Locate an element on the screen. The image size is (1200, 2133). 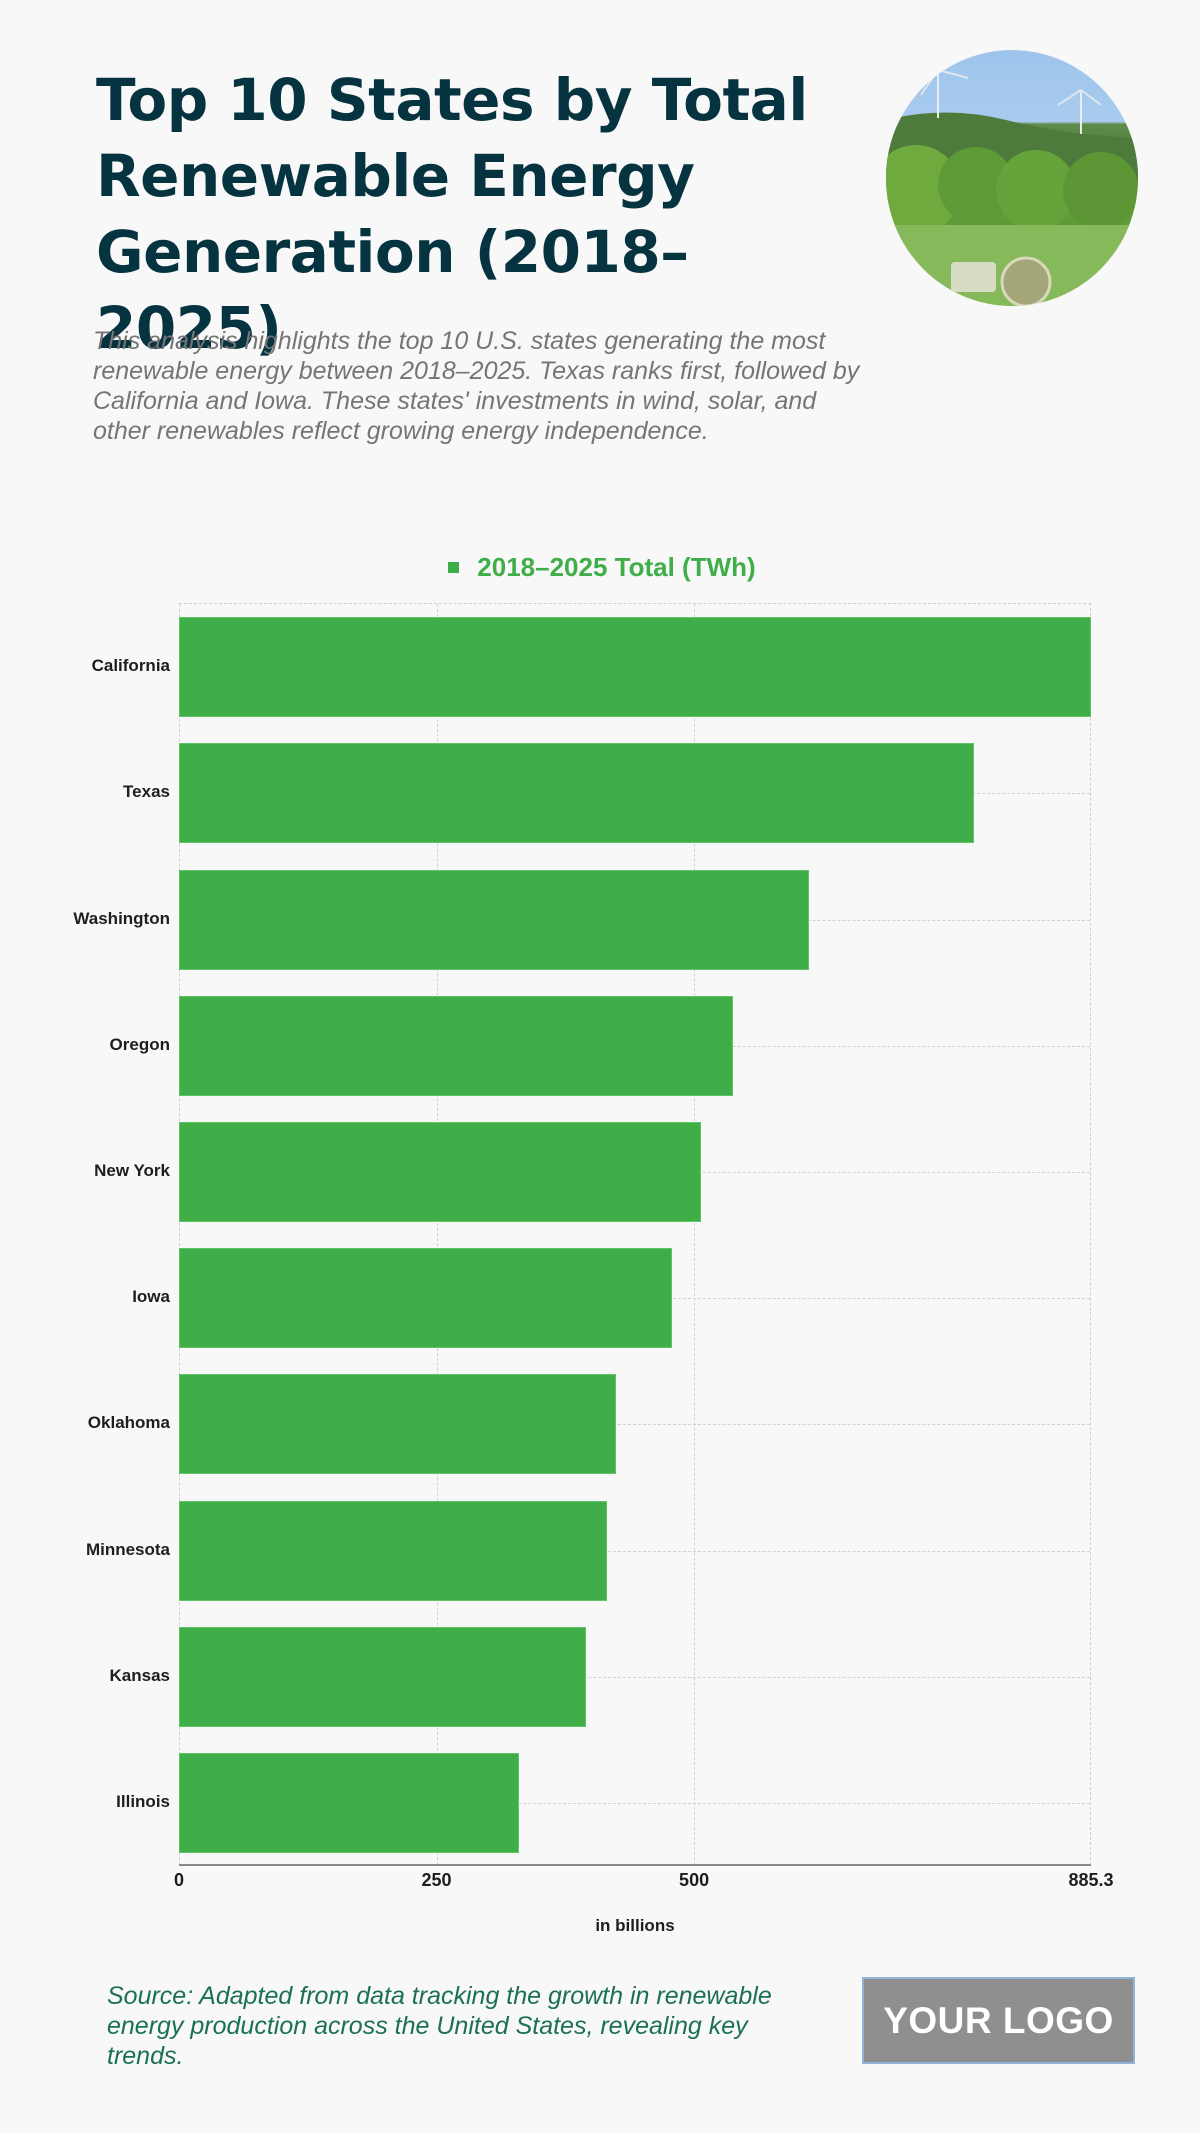
bar-oregon is located at coordinates (456, 1045).